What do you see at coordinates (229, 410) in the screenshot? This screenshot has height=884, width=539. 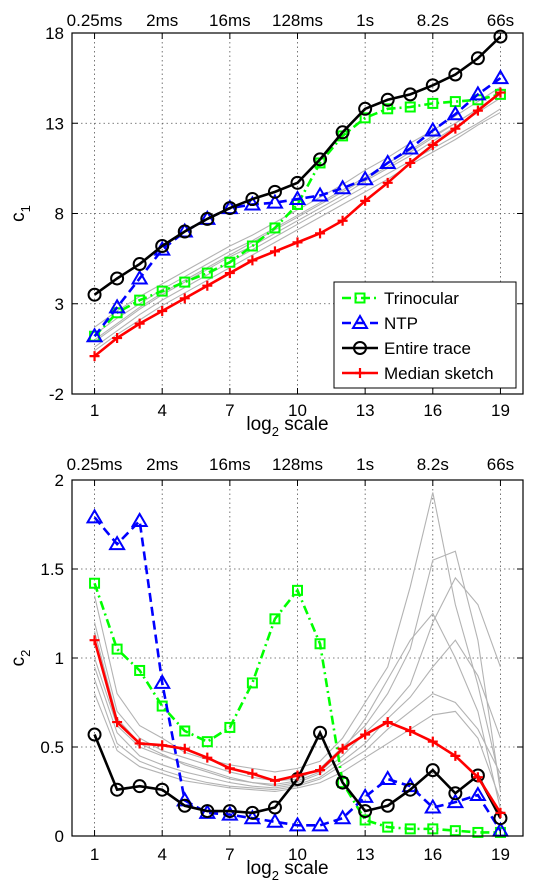 I see `x-tick-label: 7` at bounding box center [229, 410].